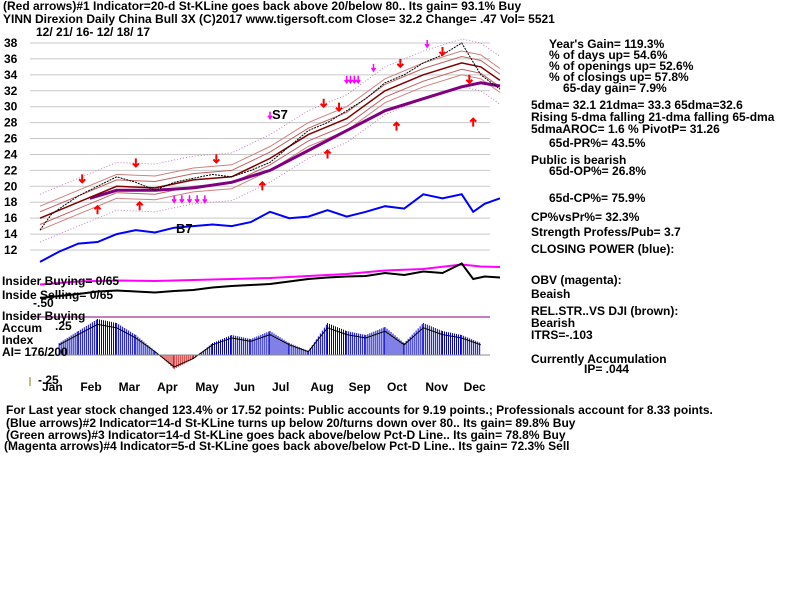 This screenshot has width=800, height=600. Describe the element at coordinates (43, 303) in the screenshot. I see `accum-val-neg50: -.50` at that location.